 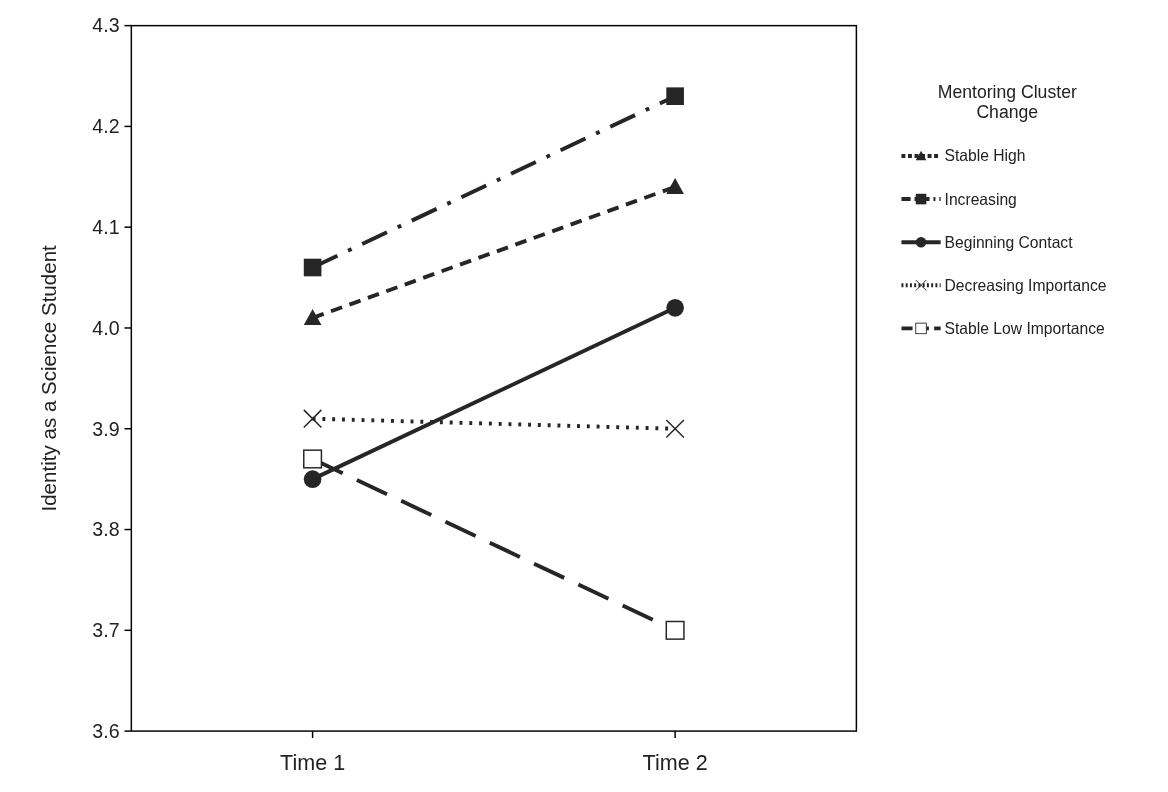 What do you see at coordinates (1007, 102) in the screenshot?
I see `legend-title: Mentoring Cluster Change` at bounding box center [1007, 102].